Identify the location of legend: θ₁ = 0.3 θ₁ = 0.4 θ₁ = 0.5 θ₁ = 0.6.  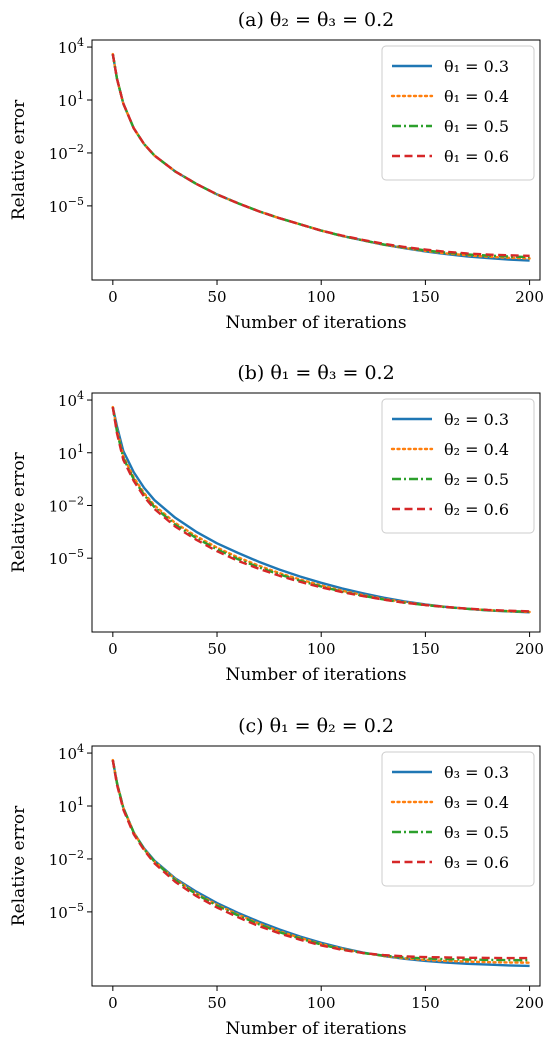
(458, 113).